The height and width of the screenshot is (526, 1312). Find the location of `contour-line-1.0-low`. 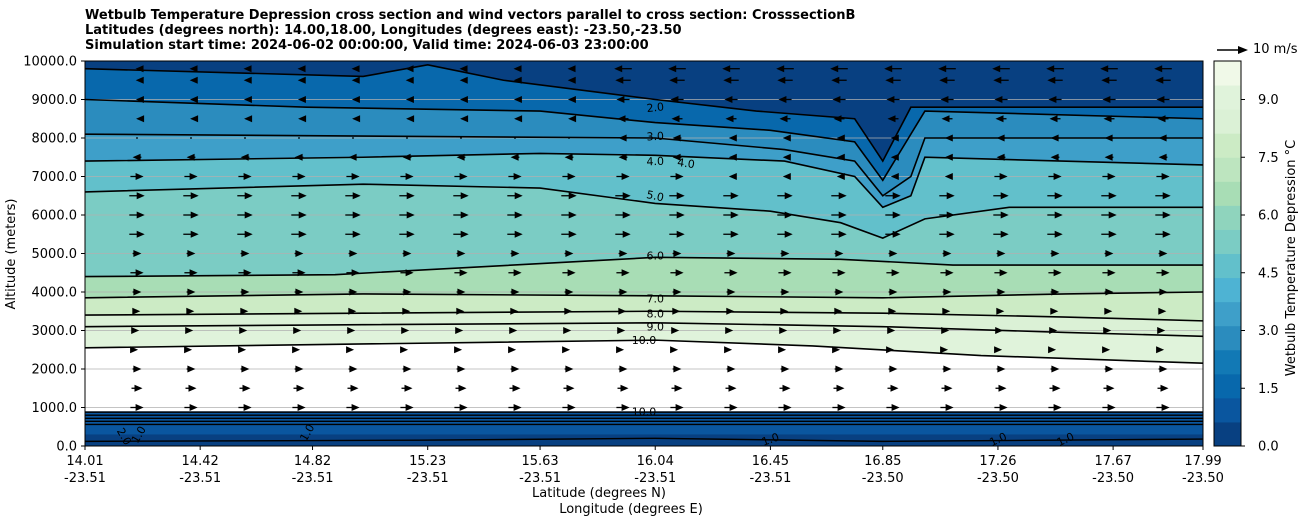

contour-line-1.0-low is located at coordinates (644, 440).